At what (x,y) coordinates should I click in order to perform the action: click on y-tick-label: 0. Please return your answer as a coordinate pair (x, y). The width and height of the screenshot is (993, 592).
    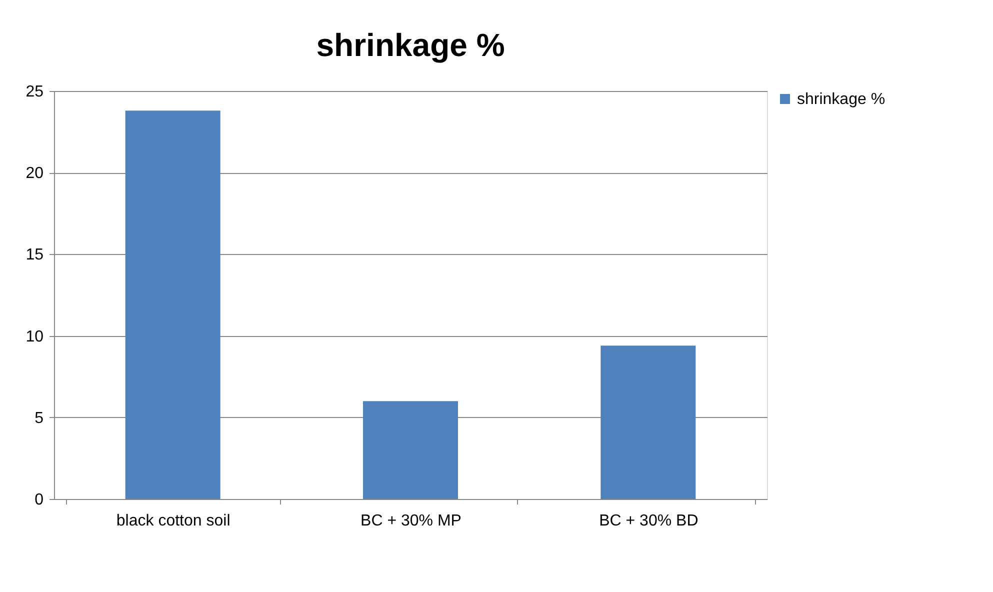
    Looking at the image, I should click on (39, 500).